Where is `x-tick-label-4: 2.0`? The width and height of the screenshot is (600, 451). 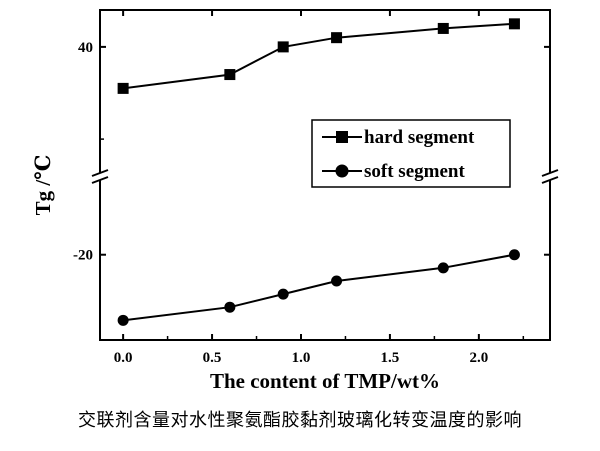
x-tick-label-4: 2.0 is located at coordinates (478, 358).